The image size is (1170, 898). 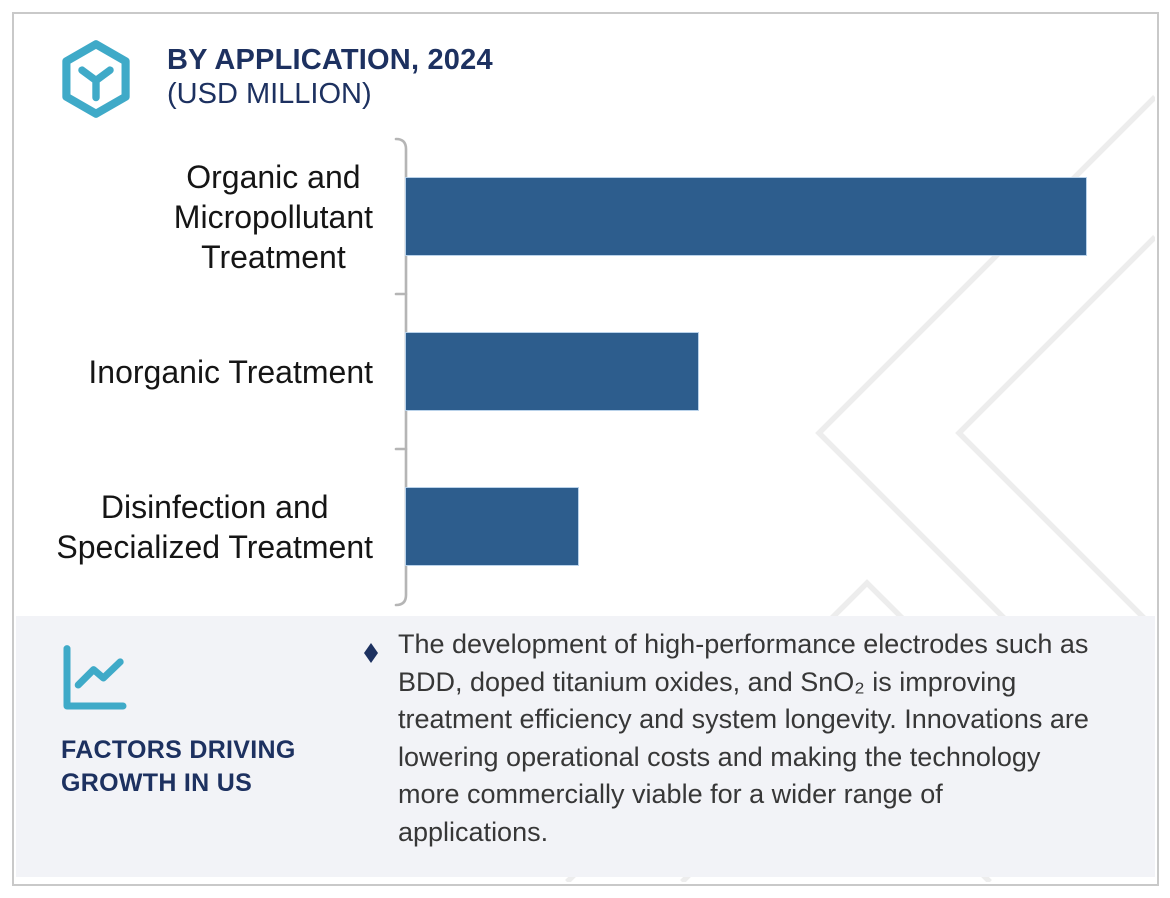 I want to click on diamond-bullet-icon, so click(x=371, y=653).